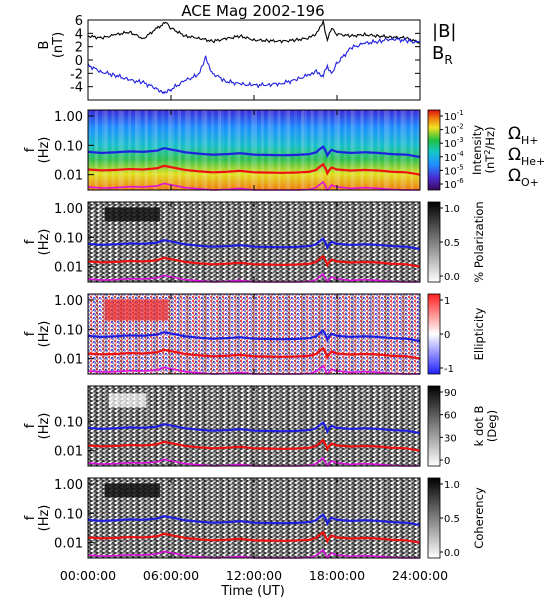  Describe the element at coordinates (490, 138) in the screenshot. I see `unit-b: /Hz)` at that location.